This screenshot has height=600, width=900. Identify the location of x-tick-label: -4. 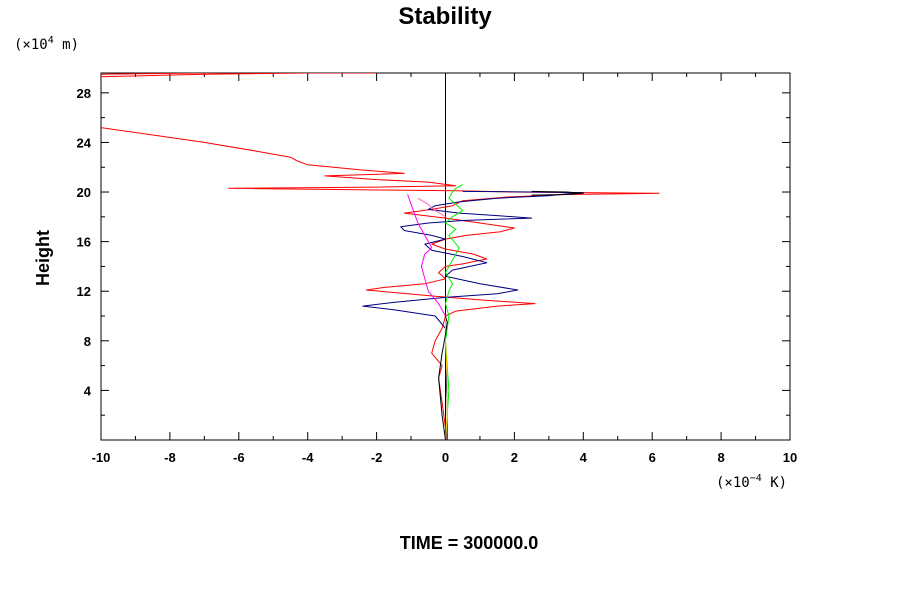
(308, 457).